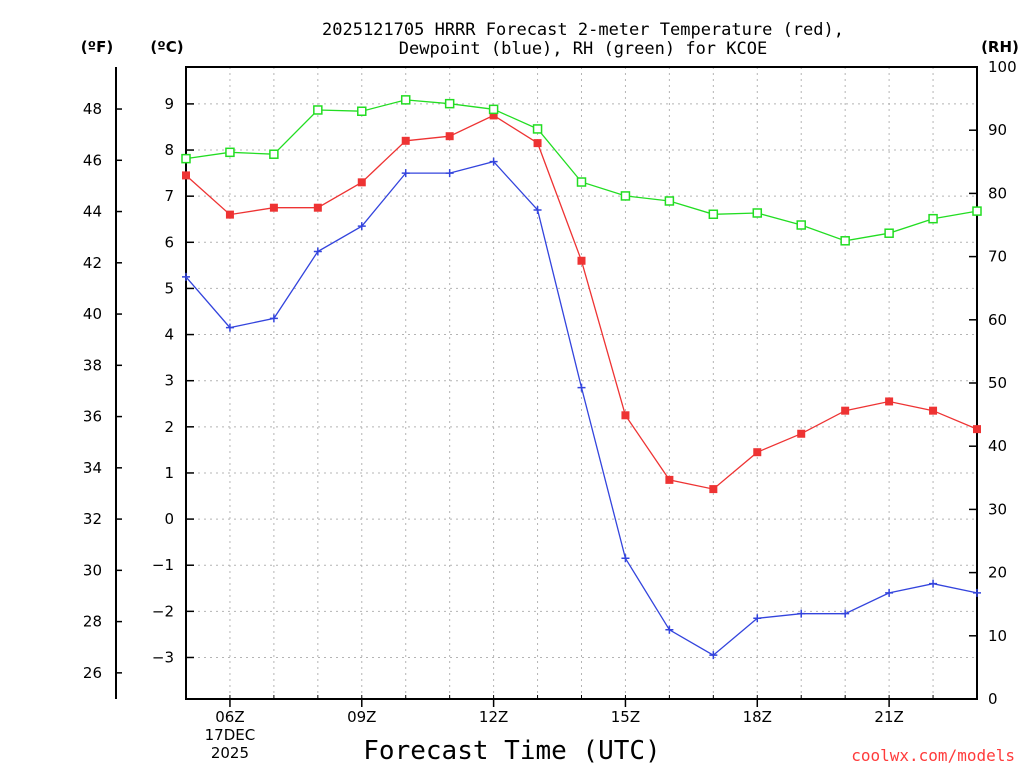 The height and width of the screenshot is (768, 1024). What do you see at coordinates (583, 49) in the screenshot?
I see `chart-title-line2: Dewpoint (blue), RH (green) for KCOE` at bounding box center [583, 49].